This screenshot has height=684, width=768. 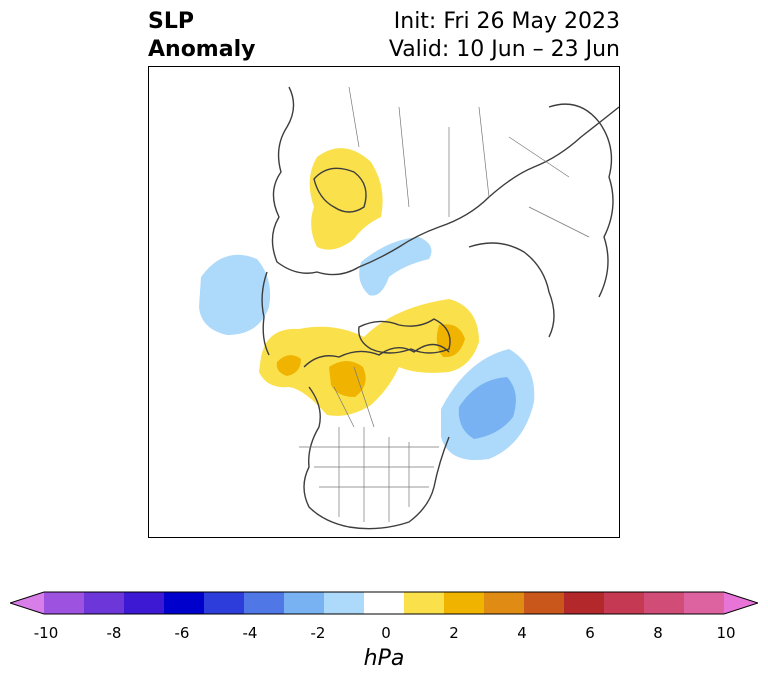 I want to click on colorbar, so click(x=384, y=606).